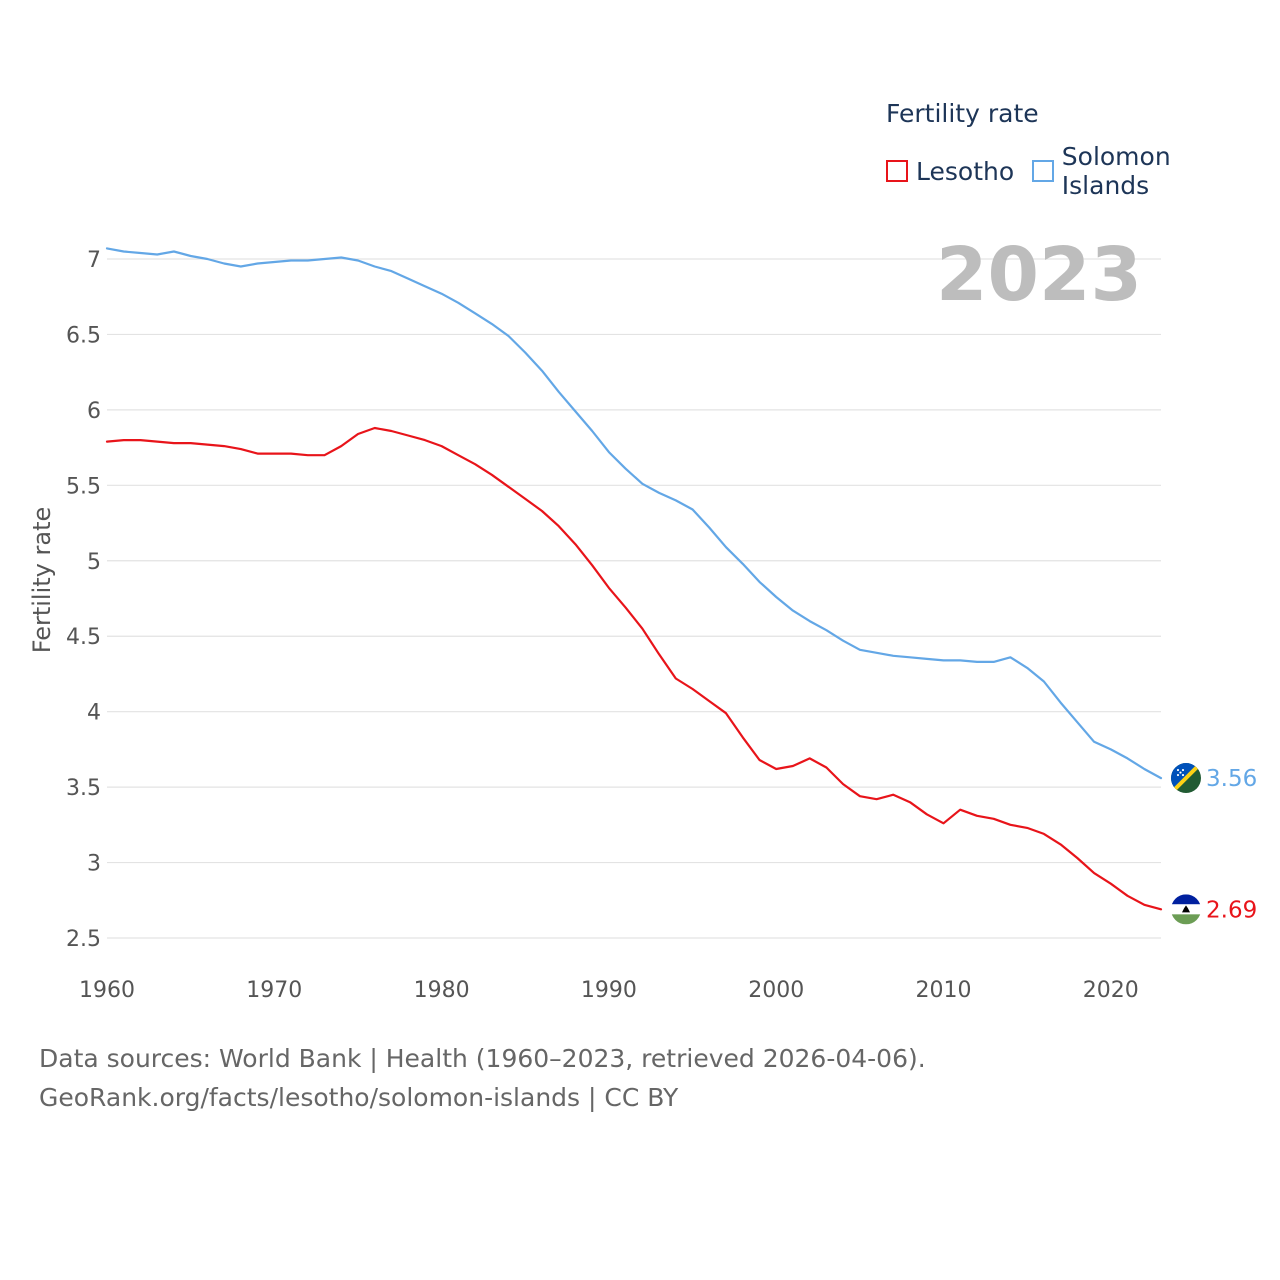  Describe the element at coordinates (83, 486) in the screenshot. I see `y-tick-label: 5.5` at that location.